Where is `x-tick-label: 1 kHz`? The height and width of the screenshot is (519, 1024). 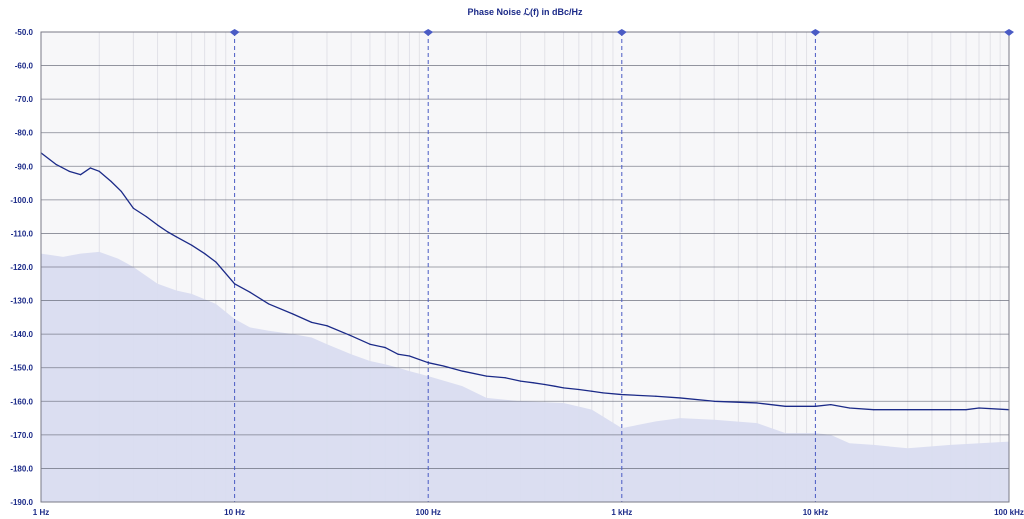
x-tick-label: 1 kHz is located at coordinates (621, 512).